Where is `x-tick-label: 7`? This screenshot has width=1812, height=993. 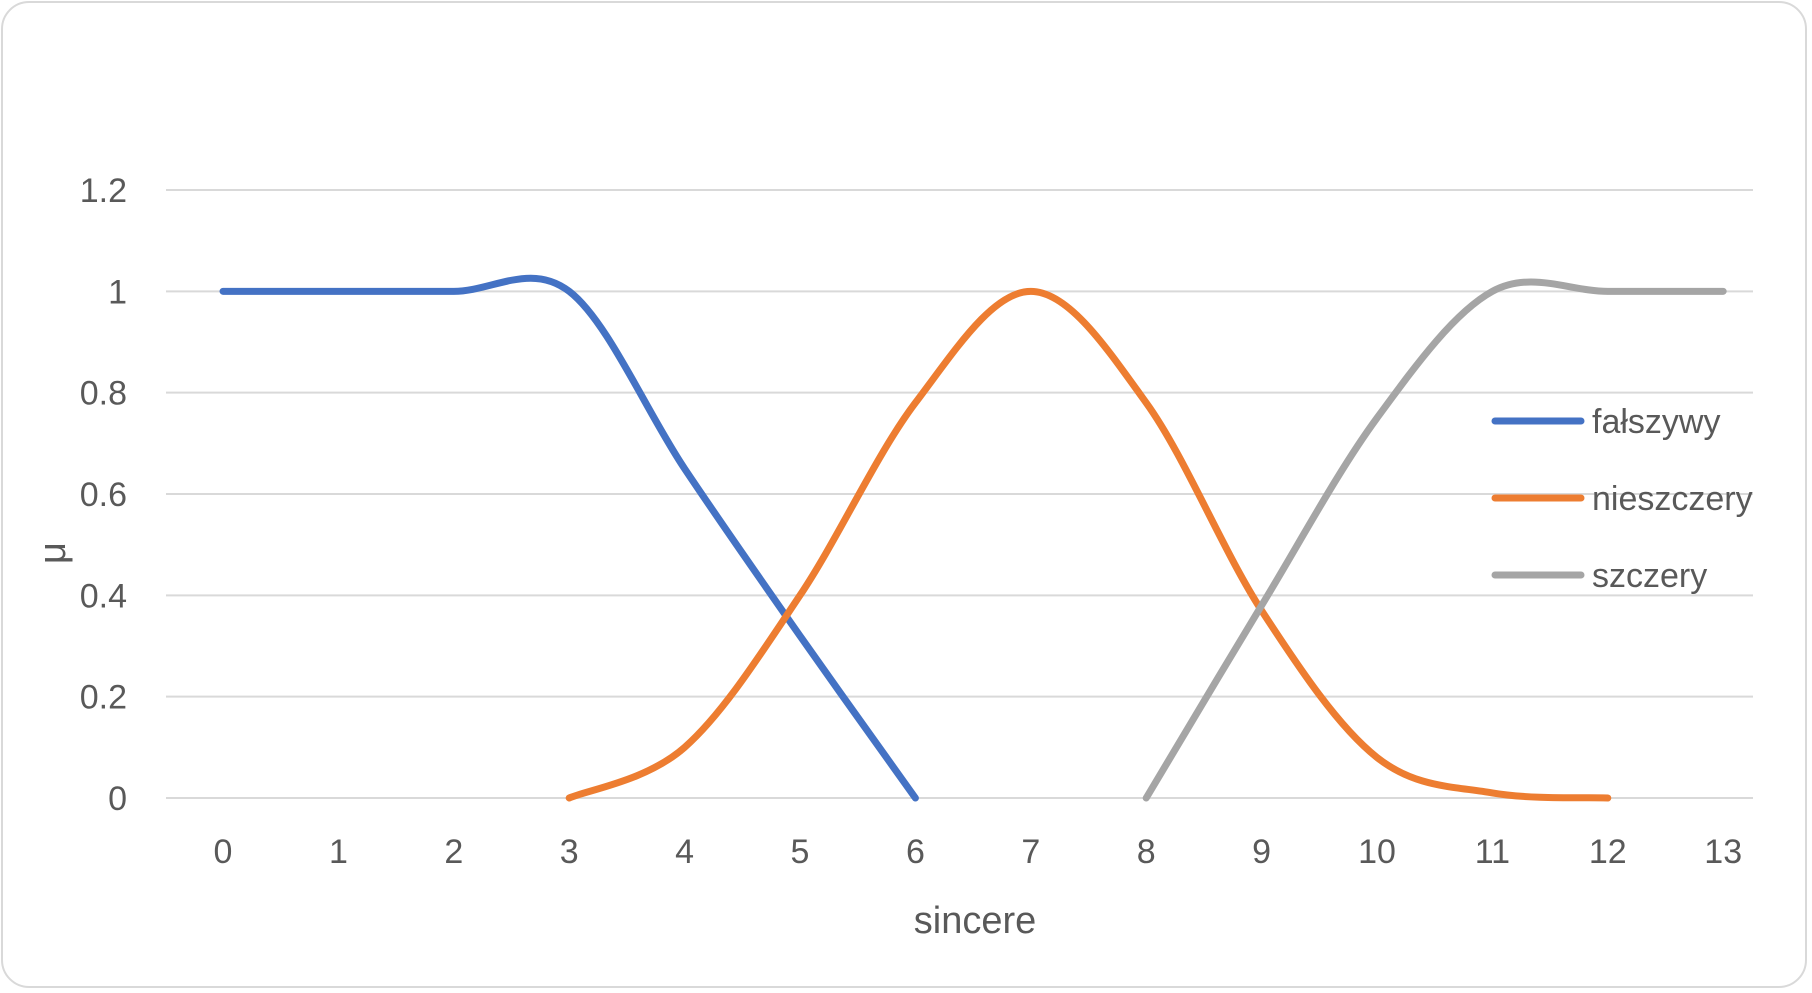 x-tick-label: 7 is located at coordinates (1030, 852).